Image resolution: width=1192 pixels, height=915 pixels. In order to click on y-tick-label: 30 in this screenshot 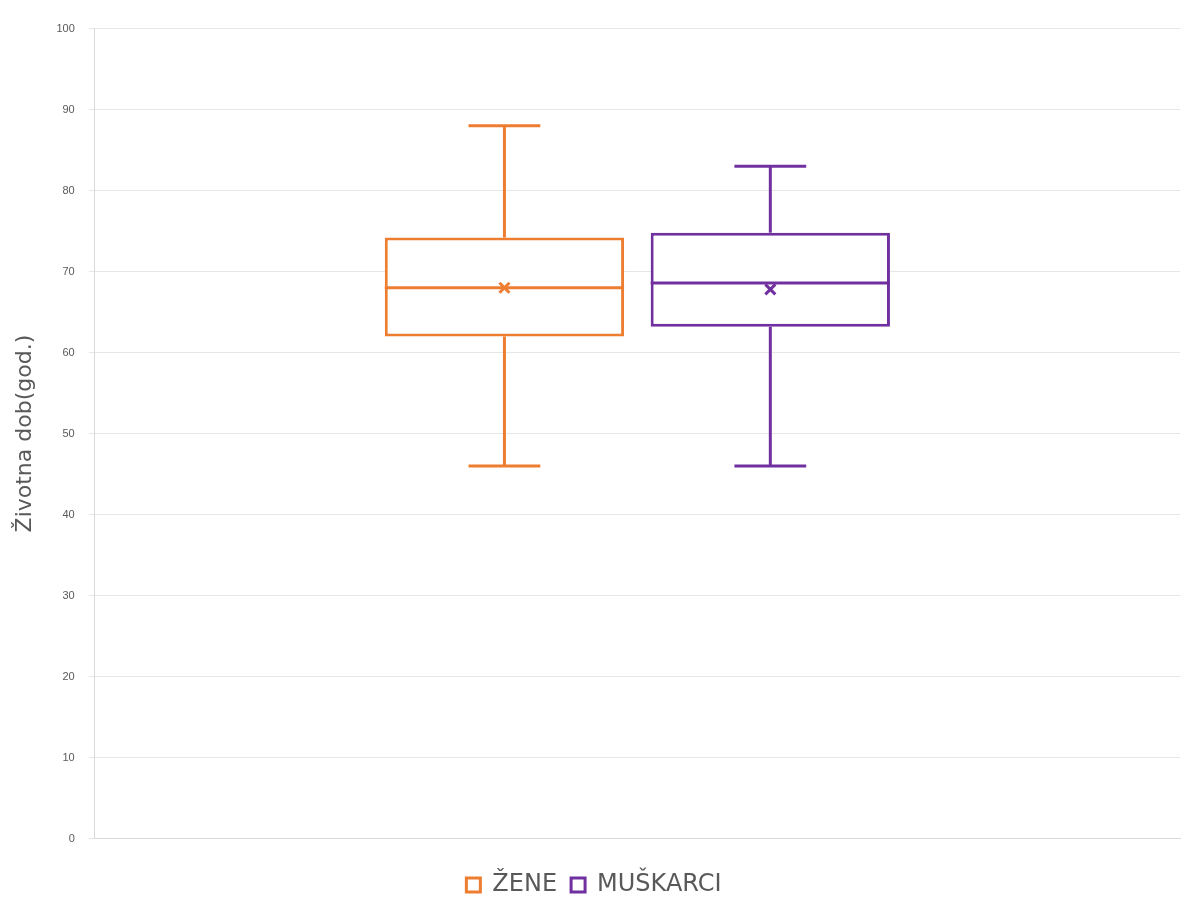, I will do `click(68, 594)`.